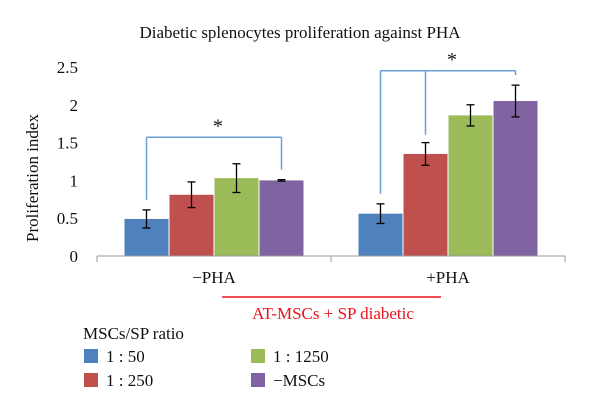  What do you see at coordinates (67, 143) in the screenshot?
I see `y-tick-label: 1.5` at bounding box center [67, 143].